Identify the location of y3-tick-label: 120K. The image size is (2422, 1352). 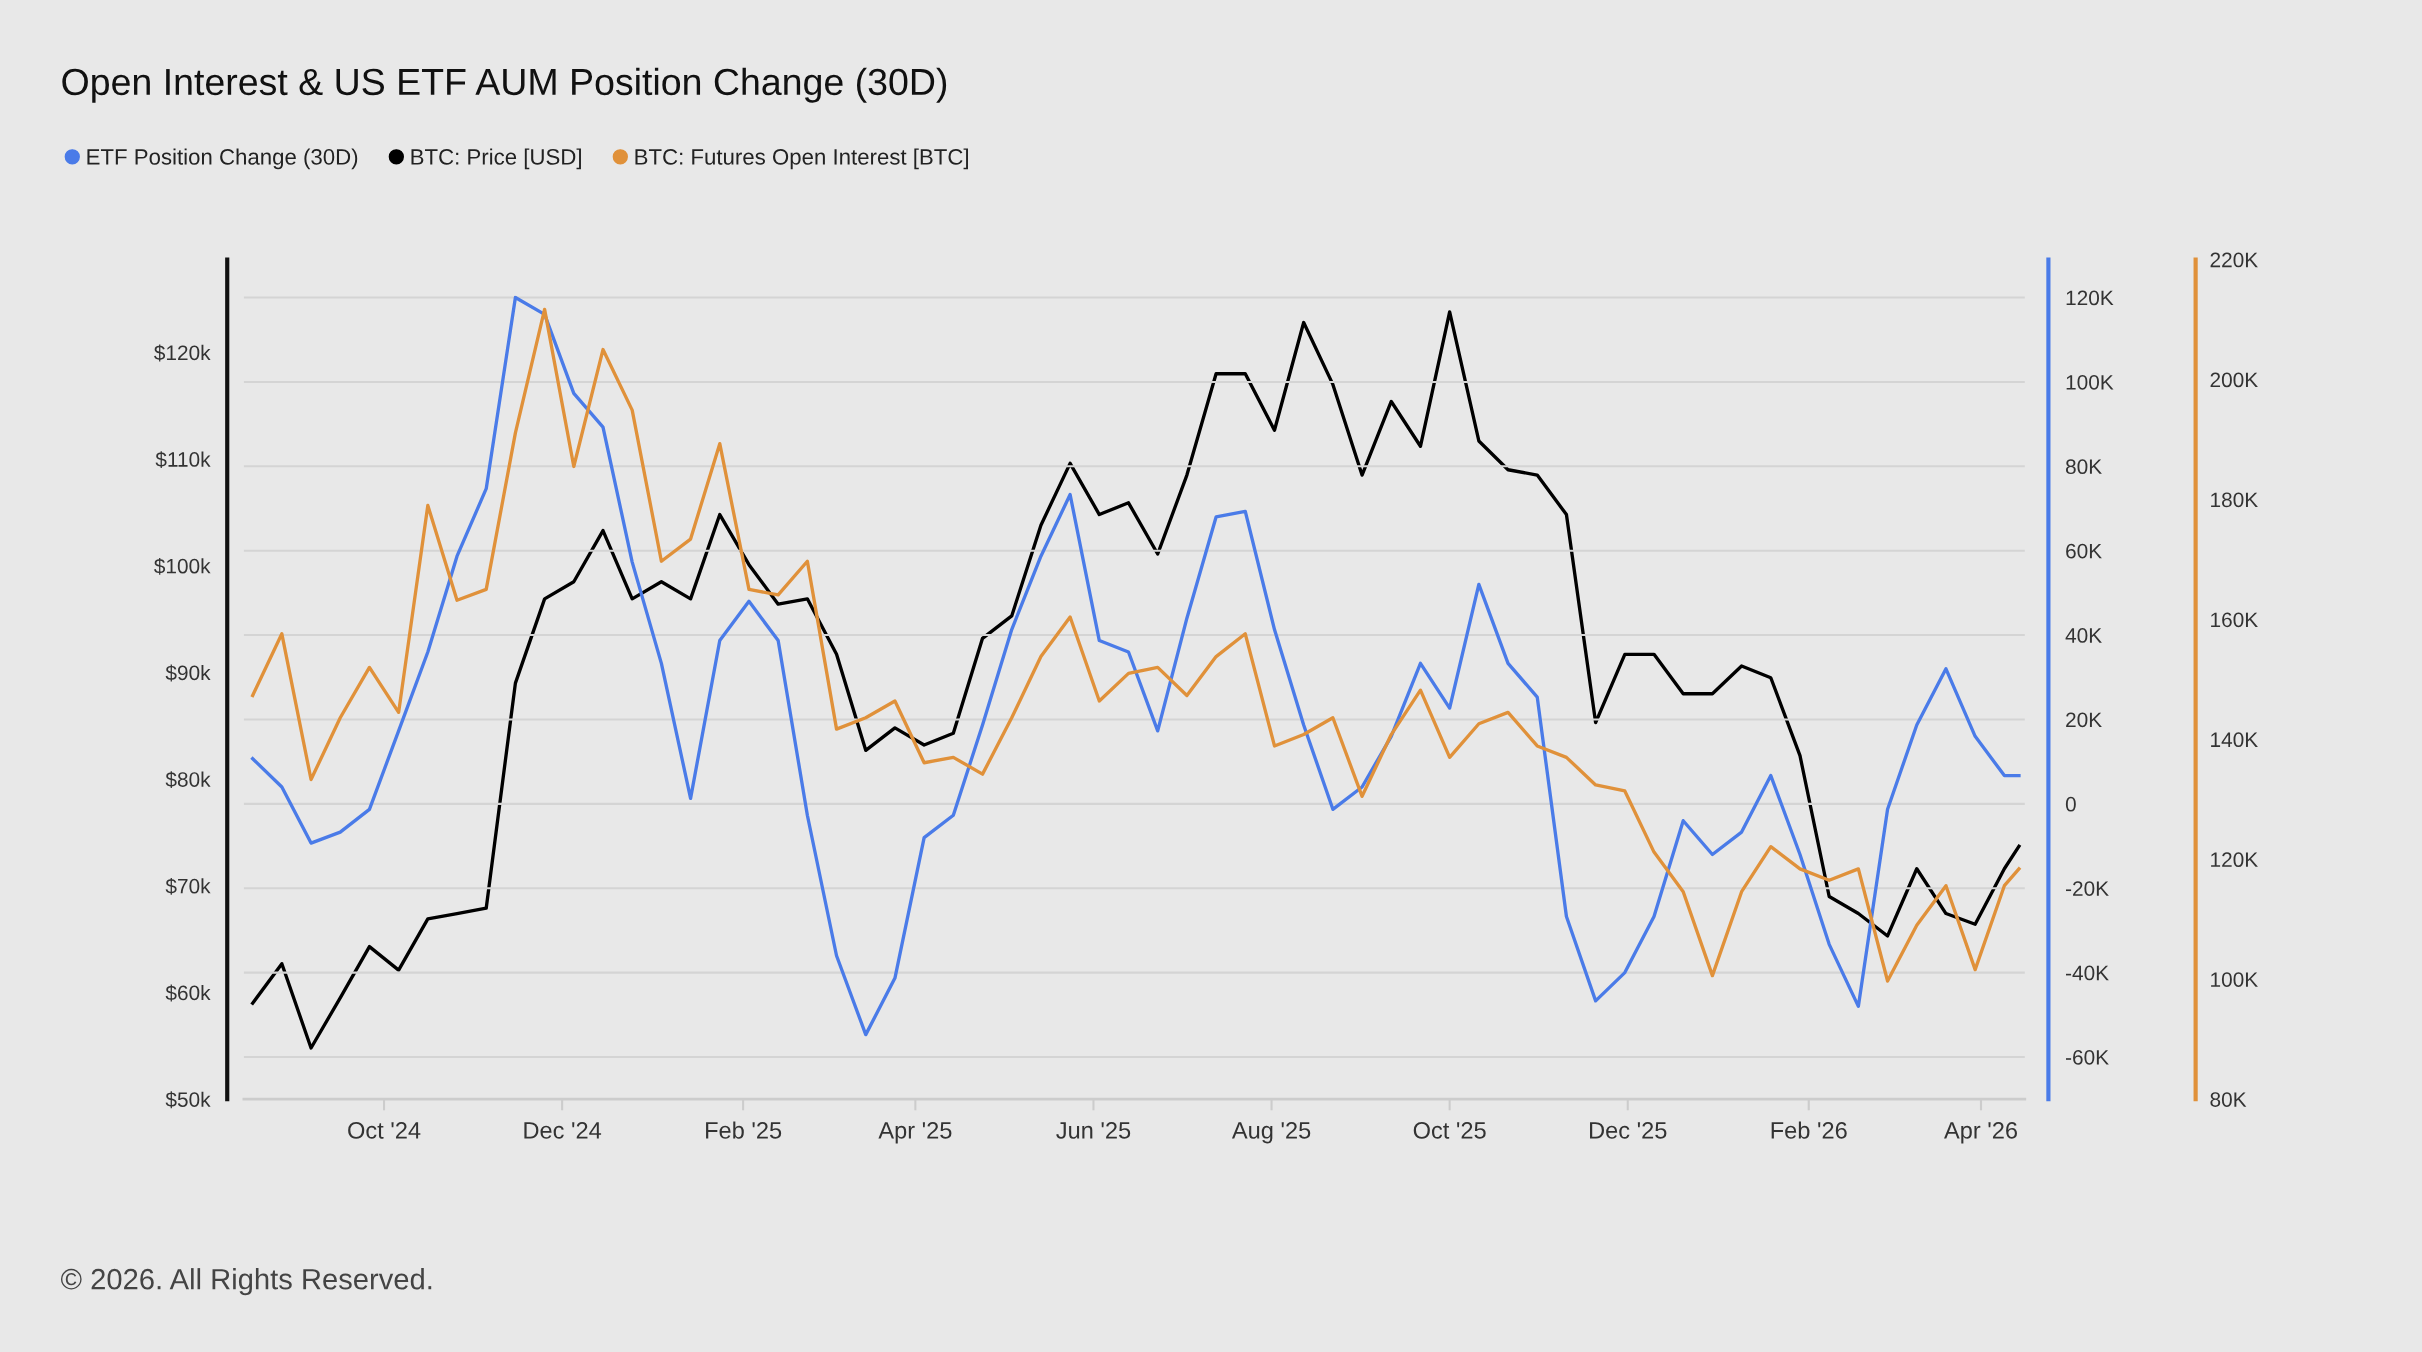
(2234, 860).